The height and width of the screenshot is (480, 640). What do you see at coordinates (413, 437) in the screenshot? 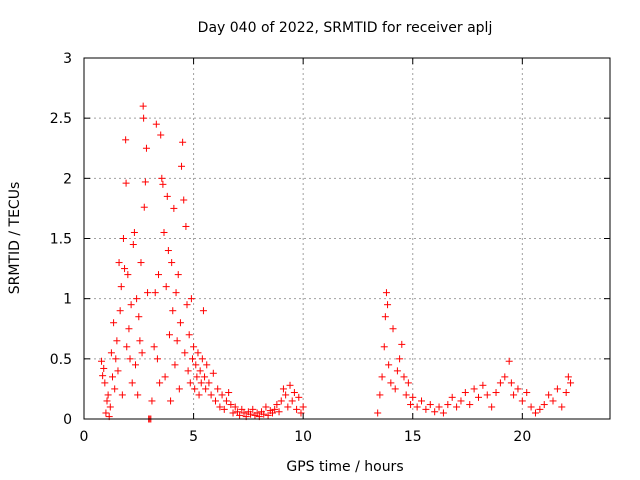
I see `x-tick-label: 15` at bounding box center [413, 437].